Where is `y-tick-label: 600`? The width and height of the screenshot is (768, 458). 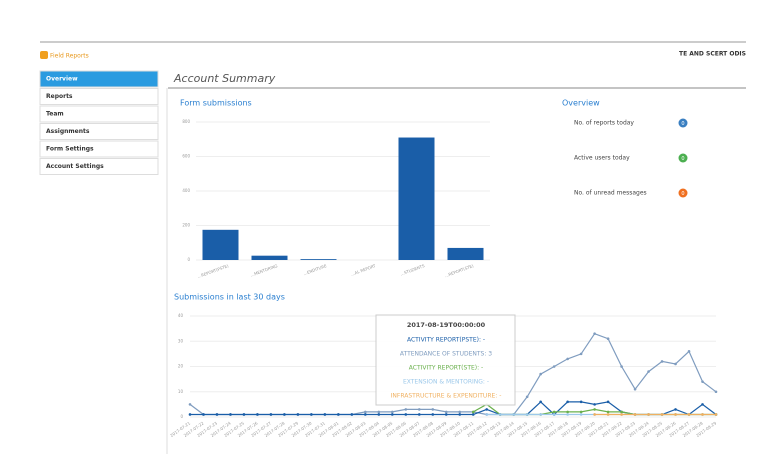
y-tick-label: 600 is located at coordinates (186, 156).